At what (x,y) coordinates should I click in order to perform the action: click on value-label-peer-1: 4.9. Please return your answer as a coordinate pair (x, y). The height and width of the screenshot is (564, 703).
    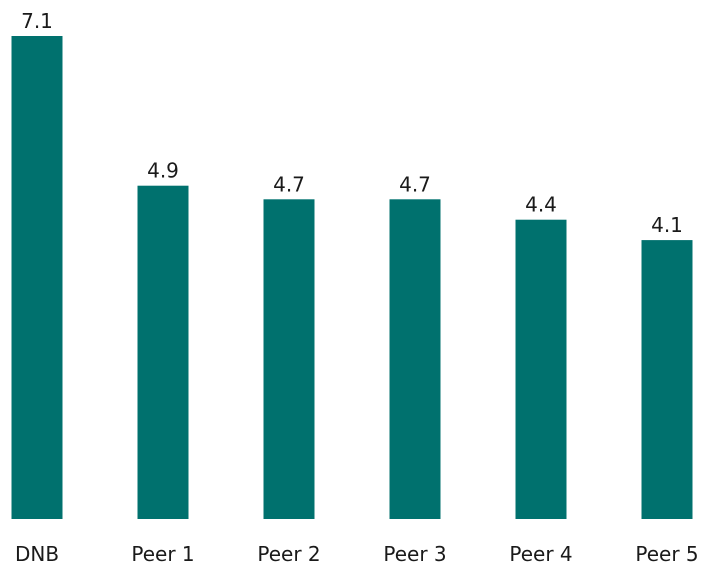
    Looking at the image, I should click on (163, 171).